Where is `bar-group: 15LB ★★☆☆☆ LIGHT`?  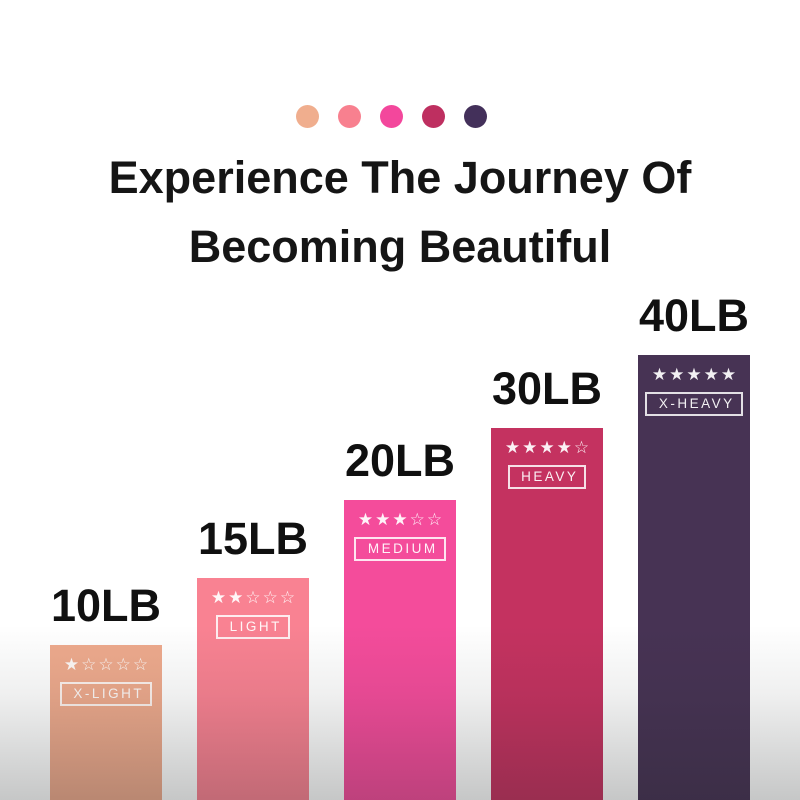
bar-group: 15LB ★★☆☆☆ LIGHT is located at coordinates (253, 657).